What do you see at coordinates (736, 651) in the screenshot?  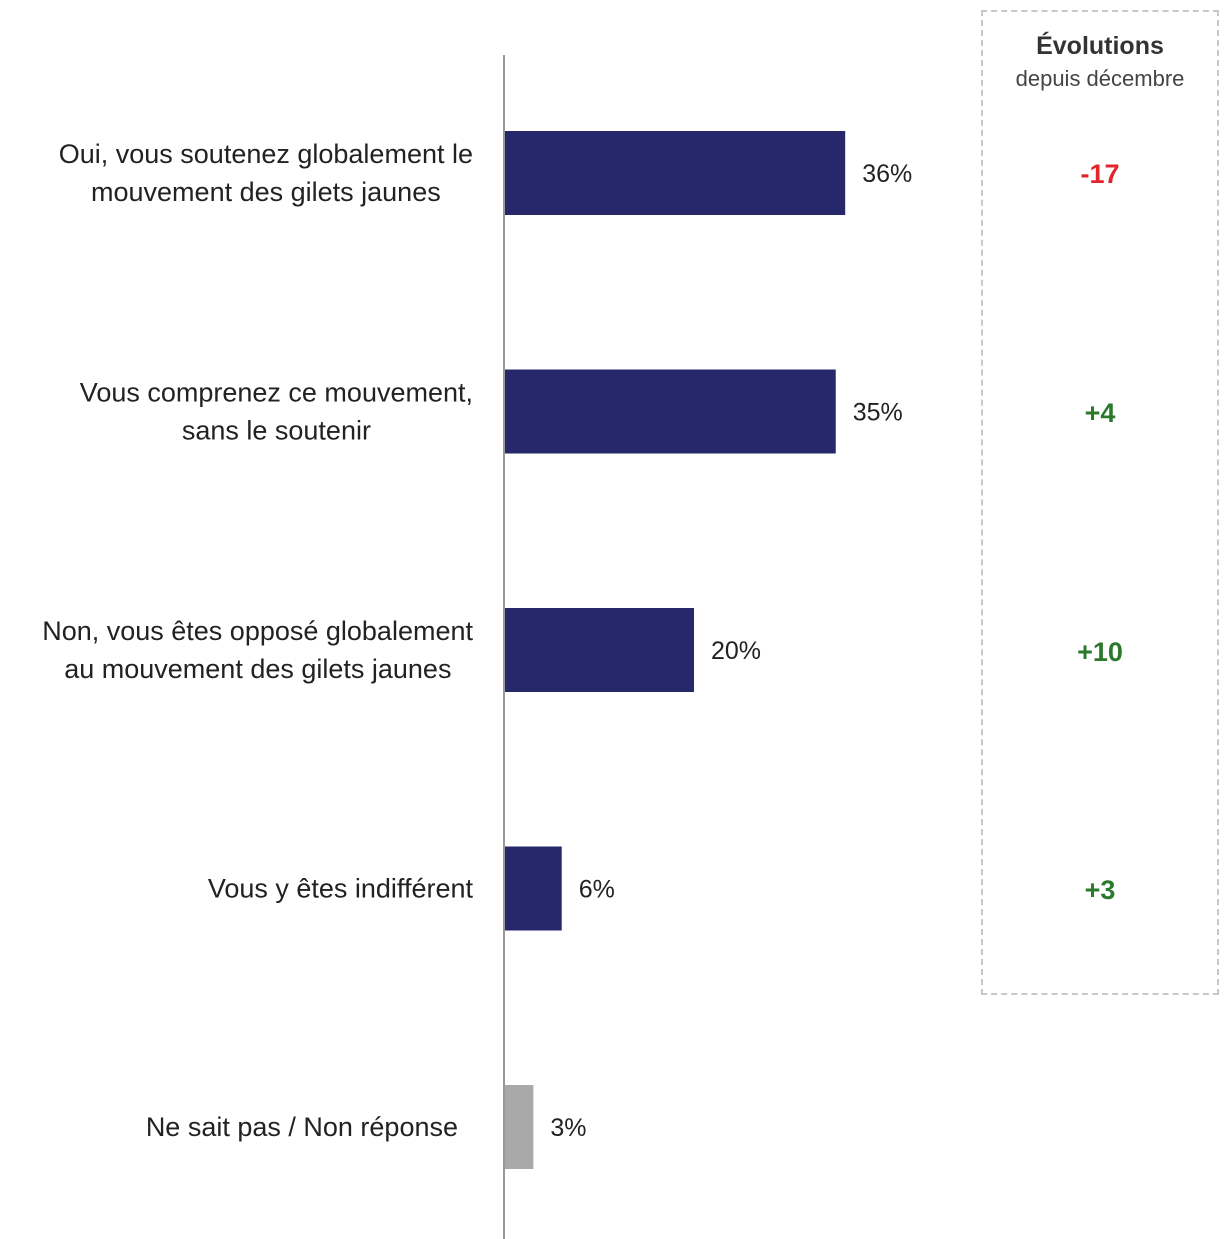 I see `value-label-3: 20%` at bounding box center [736, 651].